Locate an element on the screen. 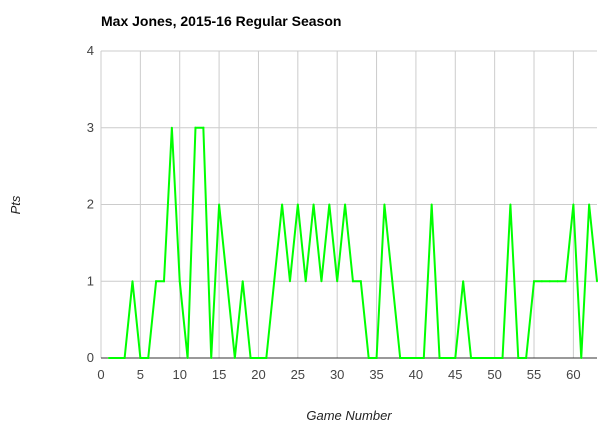 This screenshot has height=439, width=600. y-axis-title: Pts is located at coordinates (15, 204).